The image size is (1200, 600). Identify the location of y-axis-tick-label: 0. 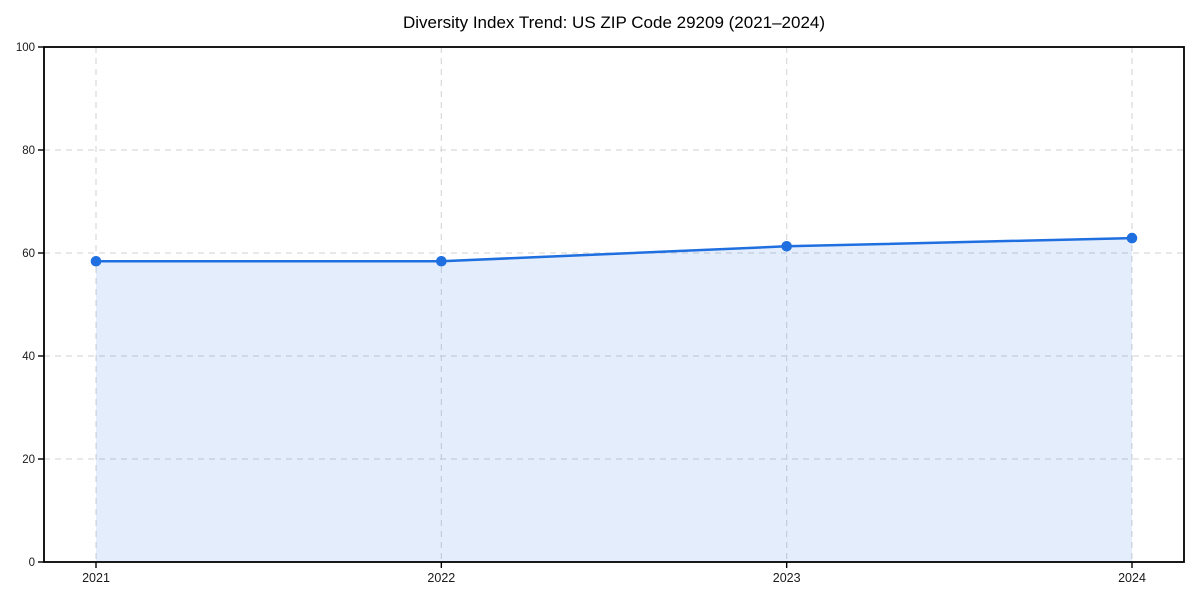
(32, 563).